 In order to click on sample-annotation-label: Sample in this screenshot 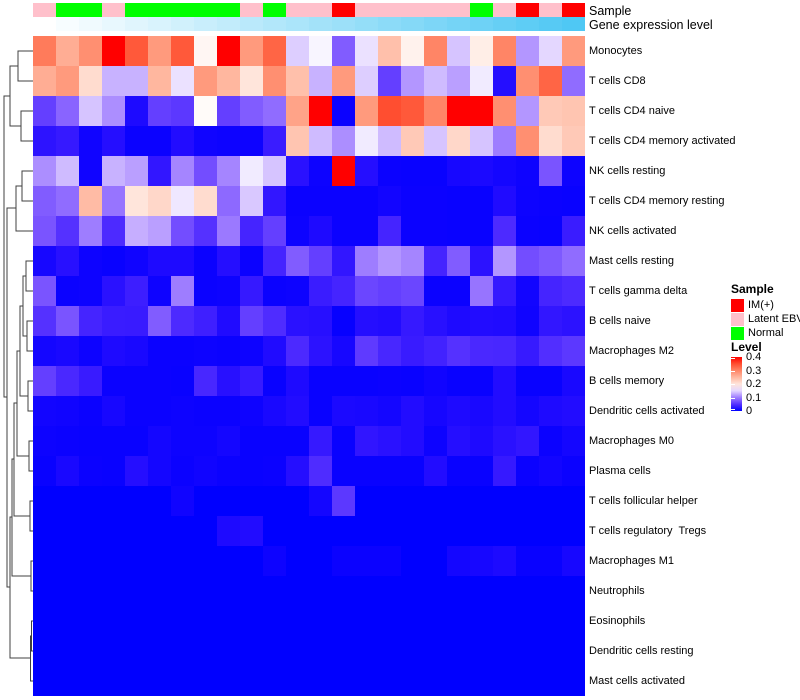, I will do `click(610, 11)`.